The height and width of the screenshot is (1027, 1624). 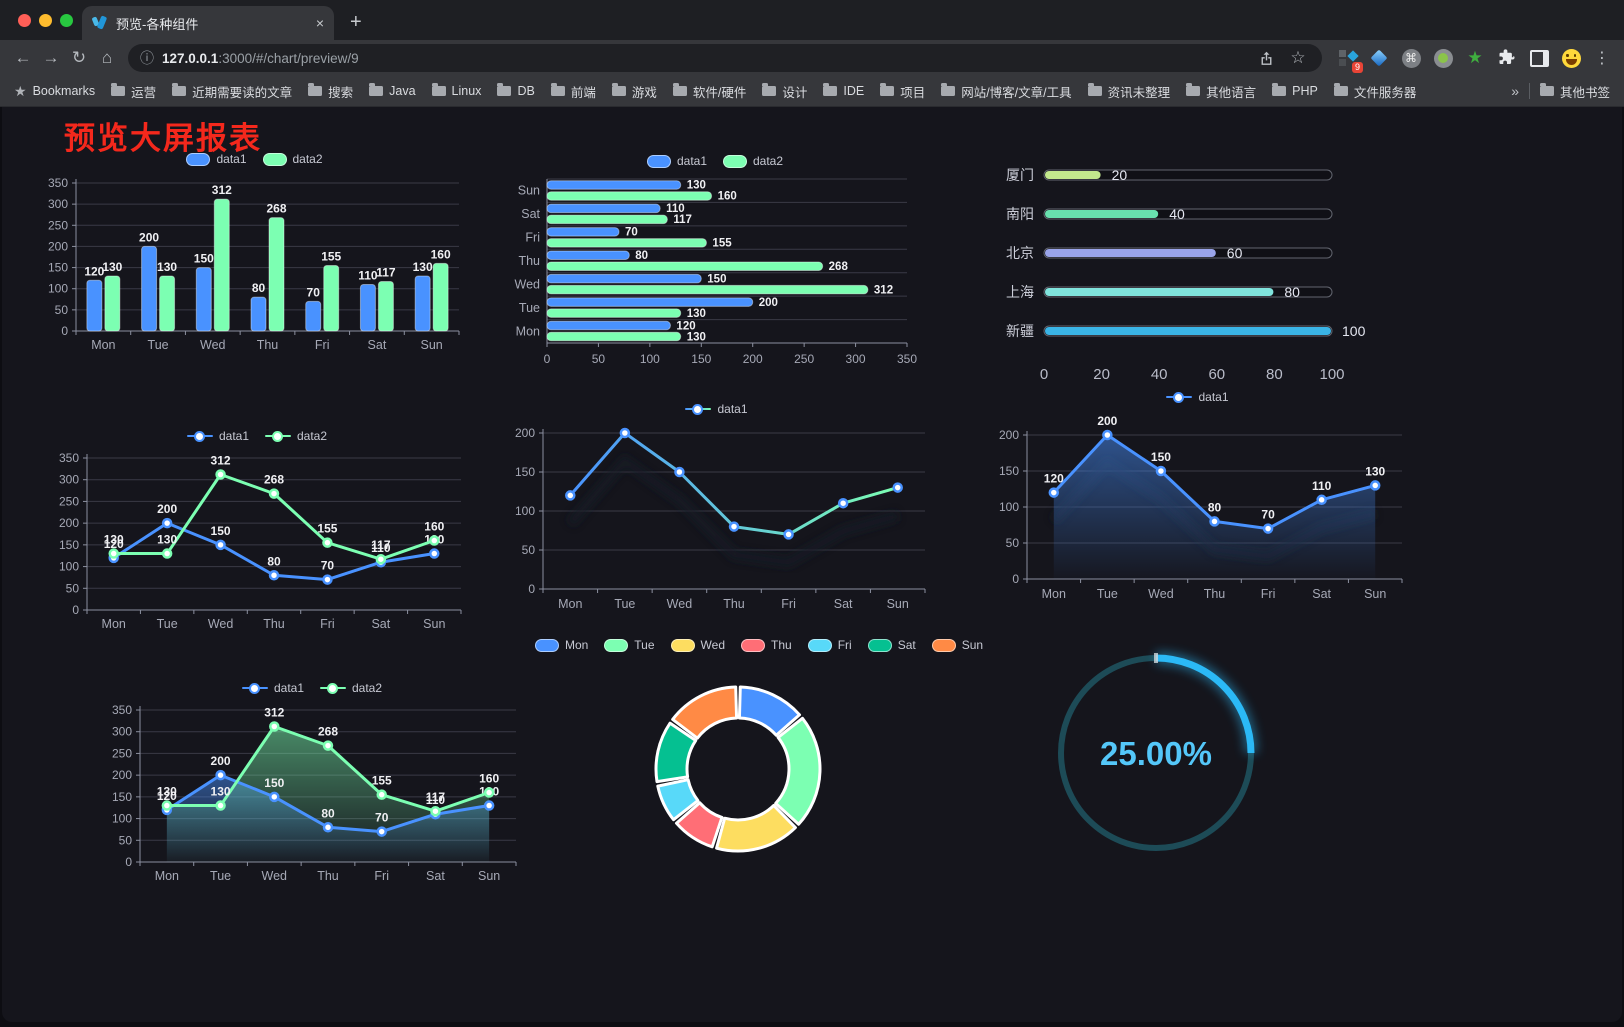 I want to click on chart-canvas-area: 厦门 20 南阳 40 北京 60 上海 80 新疆 100 0 20 40 60 80 100, so click(x=1197, y=273).